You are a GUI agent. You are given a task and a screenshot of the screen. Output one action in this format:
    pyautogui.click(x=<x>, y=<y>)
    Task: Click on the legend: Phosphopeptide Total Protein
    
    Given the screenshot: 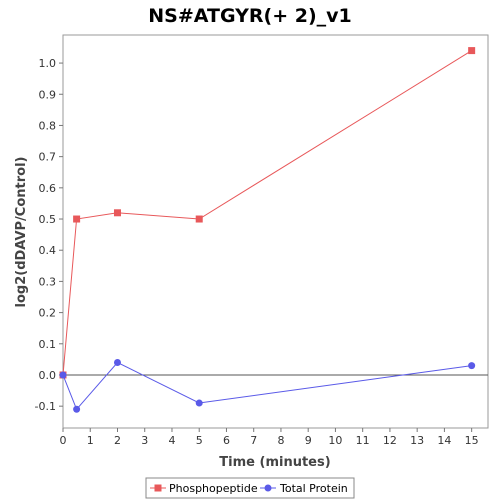 What is the action you would take?
    pyautogui.click(x=250, y=488)
    